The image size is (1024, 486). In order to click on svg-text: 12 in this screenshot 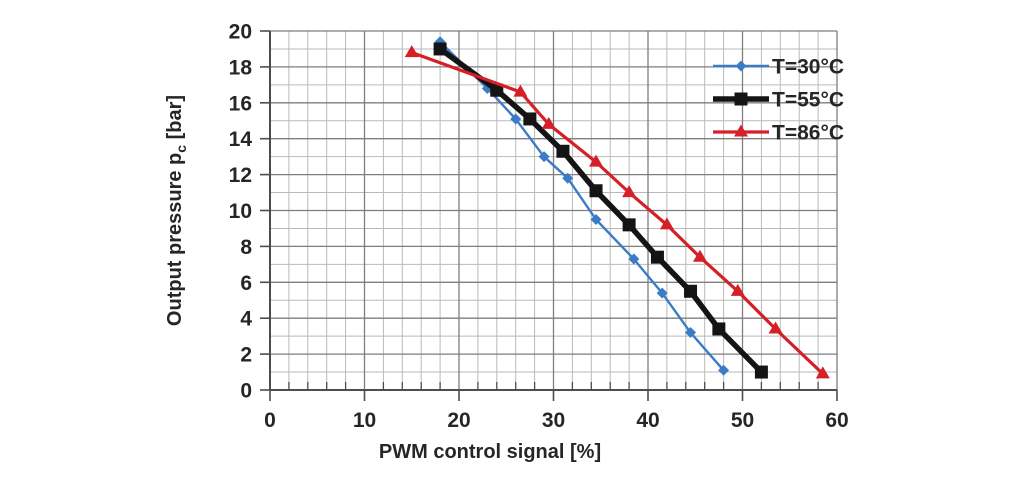, I will do `click(240, 175)`.